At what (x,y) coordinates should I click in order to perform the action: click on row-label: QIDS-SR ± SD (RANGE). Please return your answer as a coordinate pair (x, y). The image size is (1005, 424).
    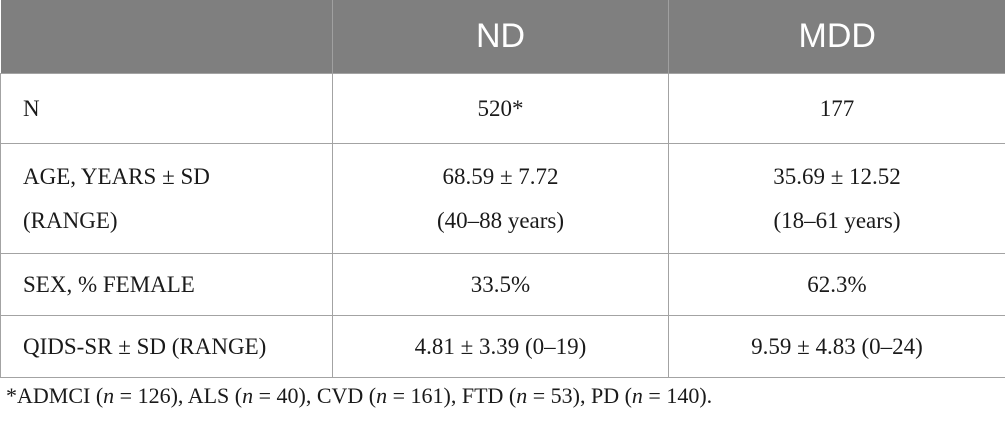
    Looking at the image, I should click on (166, 346).